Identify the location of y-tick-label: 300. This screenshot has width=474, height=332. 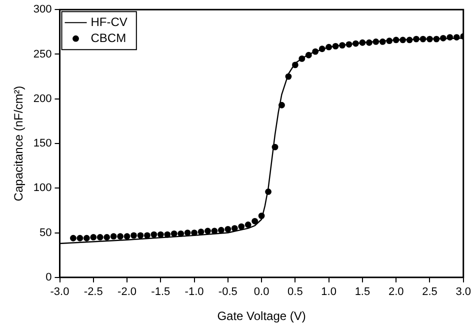
(42, 10).